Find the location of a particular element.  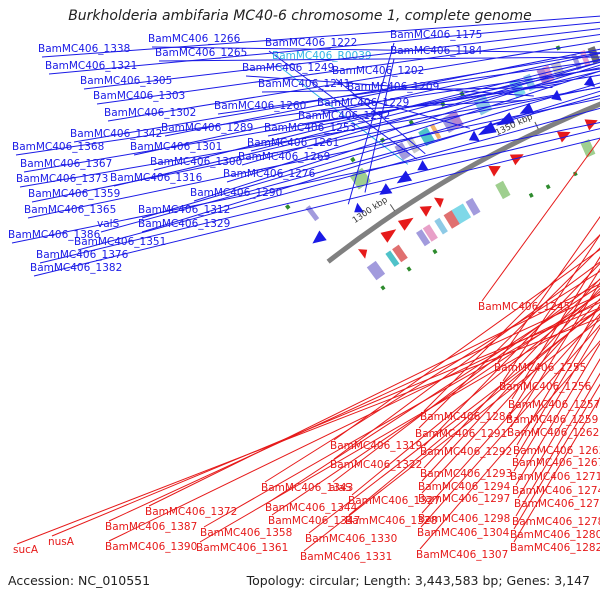

gene-label: BamMC406_1249 is located at coordinates (288, 68).